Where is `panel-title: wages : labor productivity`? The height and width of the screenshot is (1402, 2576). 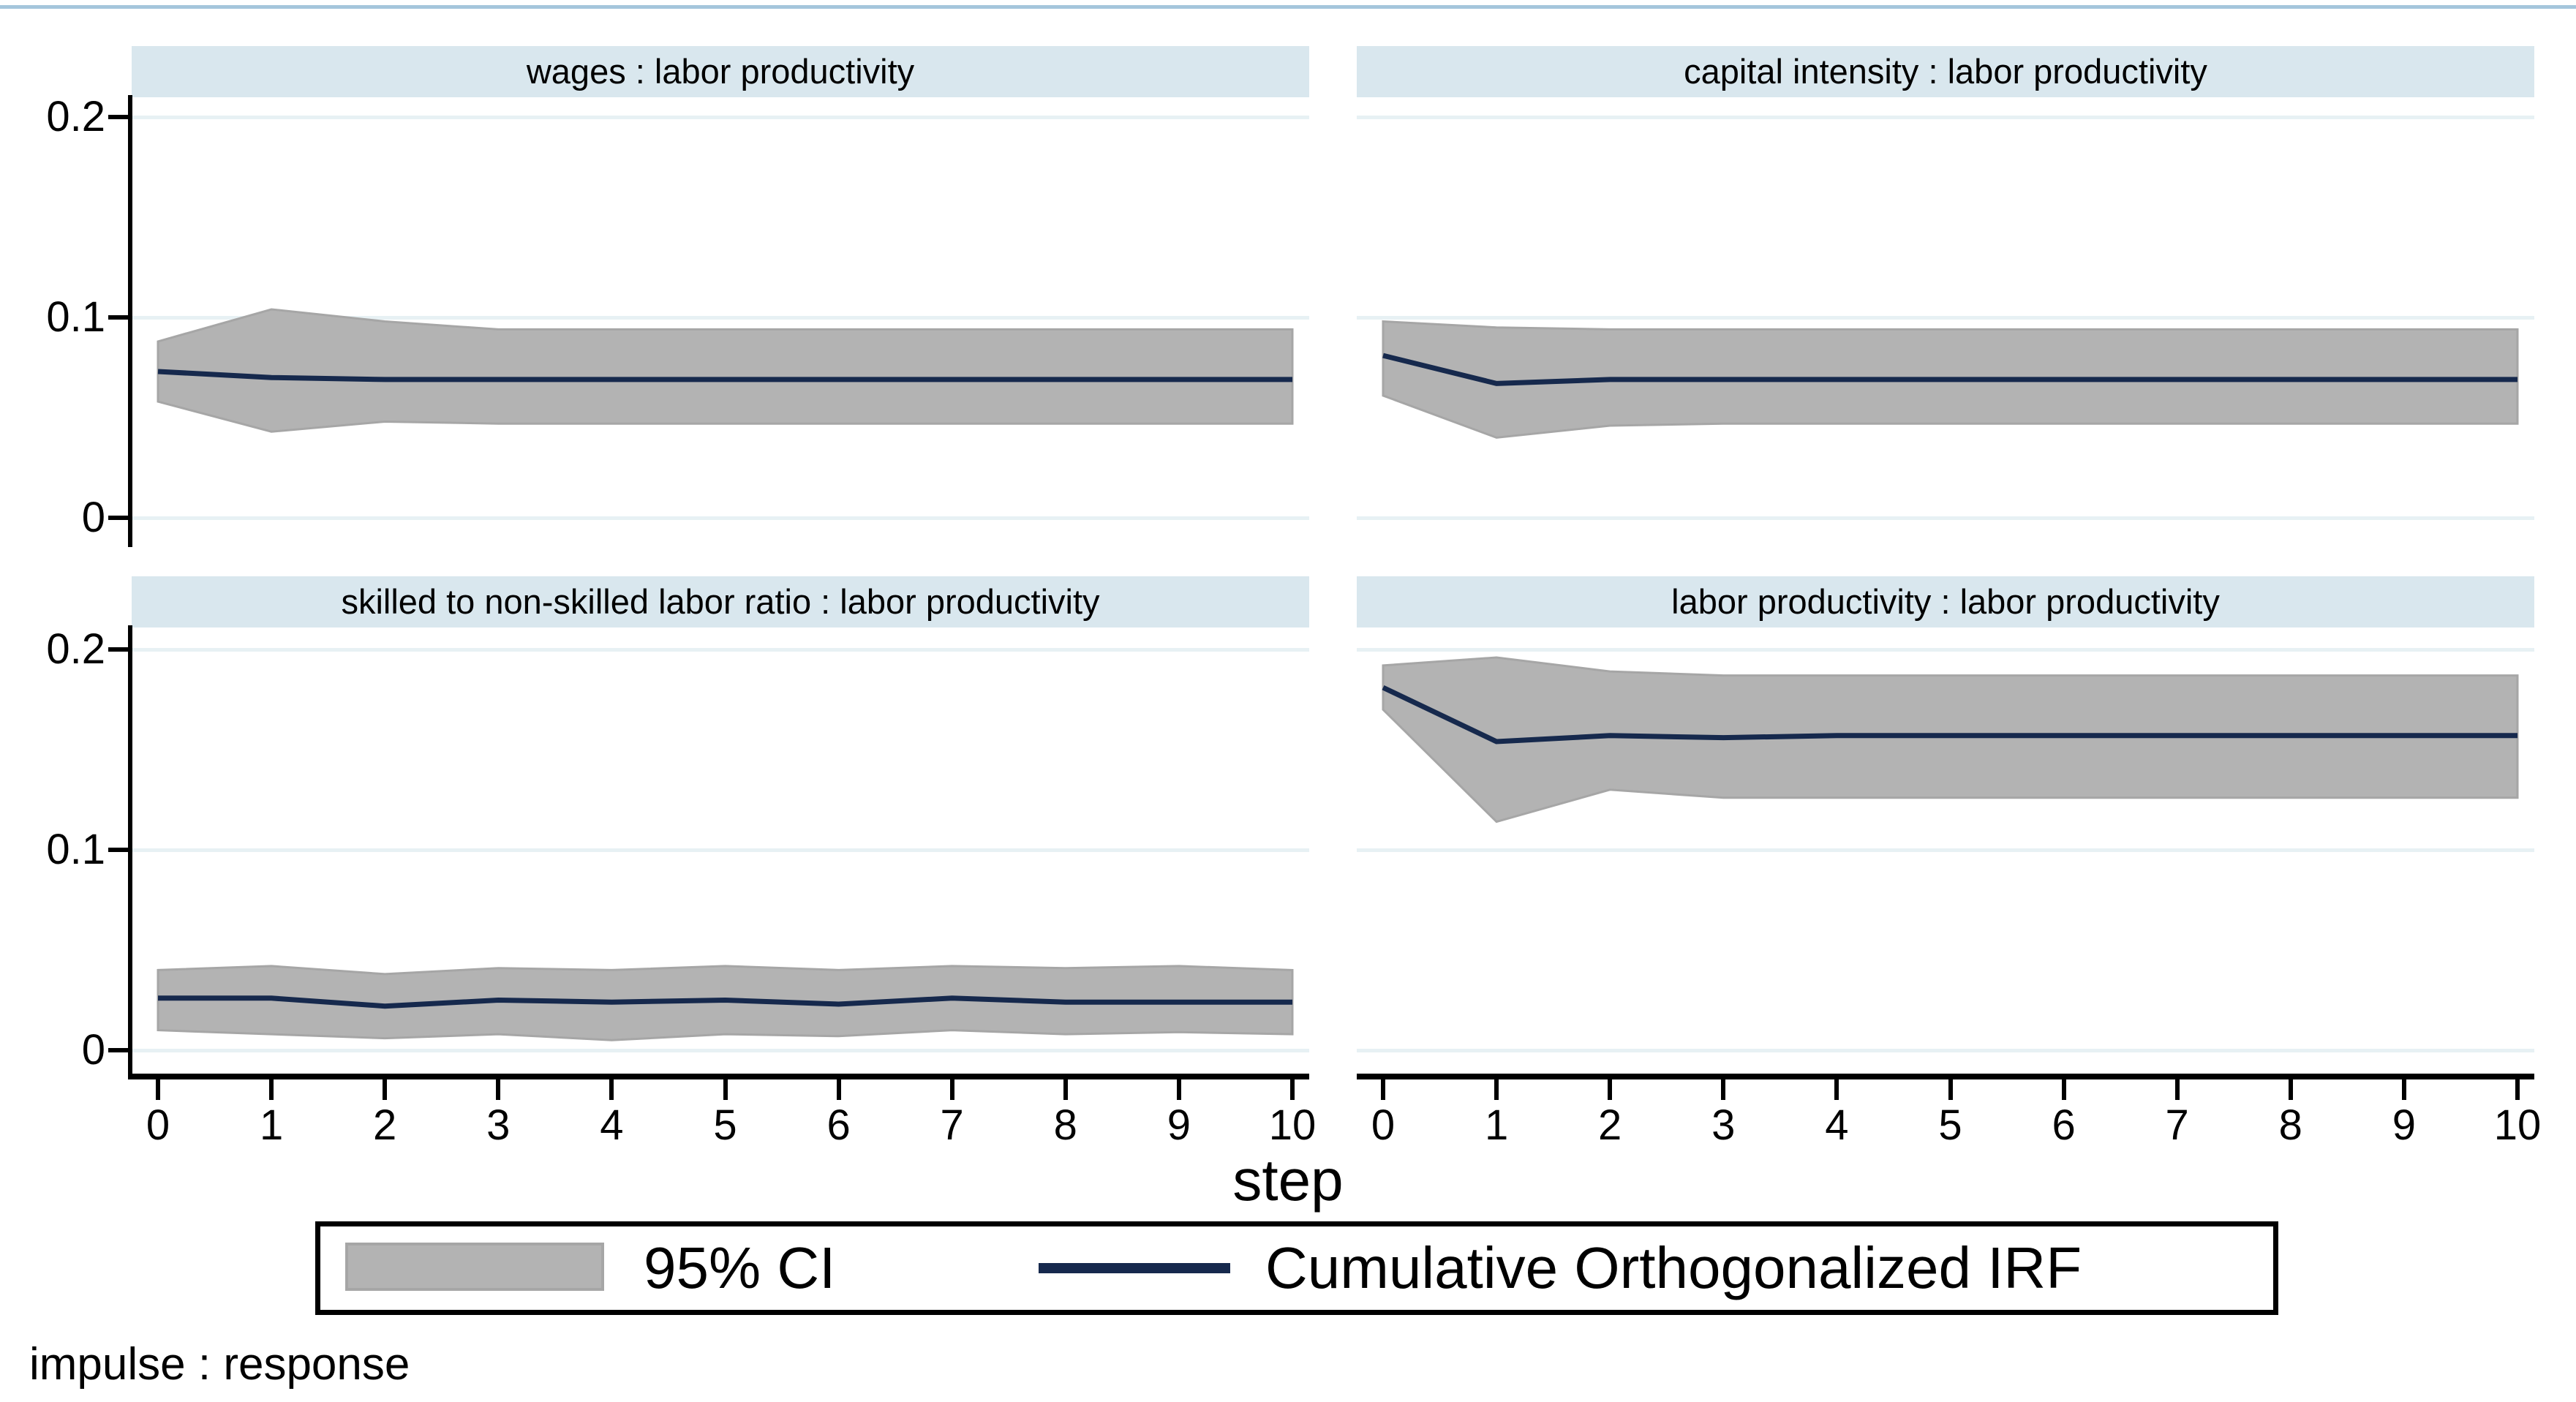
panel-title: wages : labor productivity is located at coordinates (720, 71).